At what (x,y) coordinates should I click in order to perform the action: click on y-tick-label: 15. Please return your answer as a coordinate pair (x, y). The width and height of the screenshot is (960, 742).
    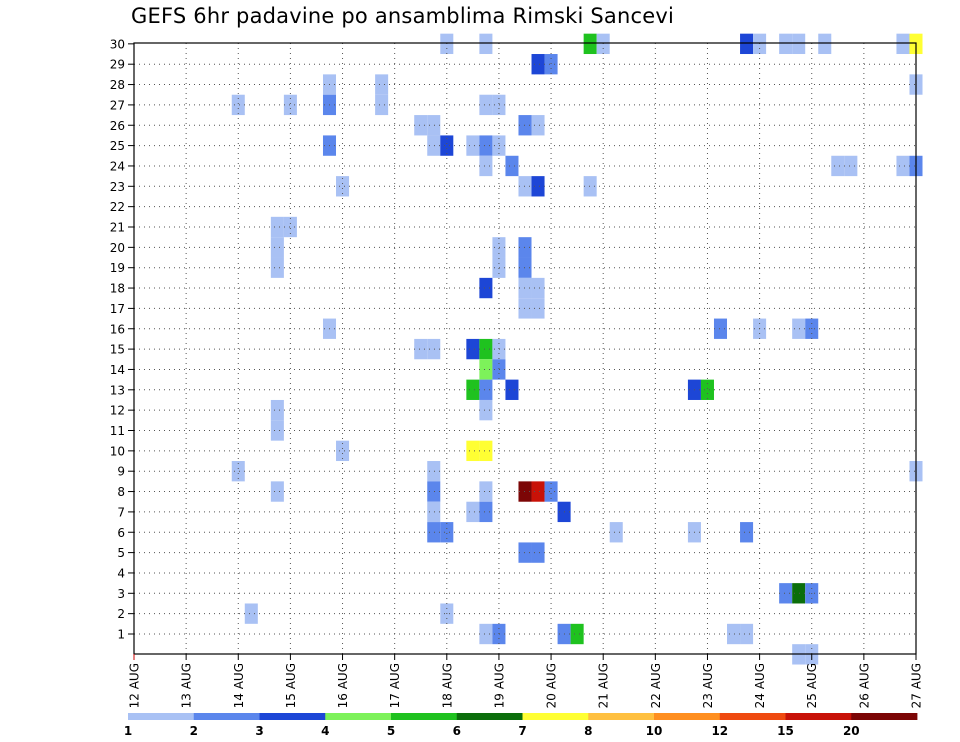
    Looking at the image, I should click on (117, 350).